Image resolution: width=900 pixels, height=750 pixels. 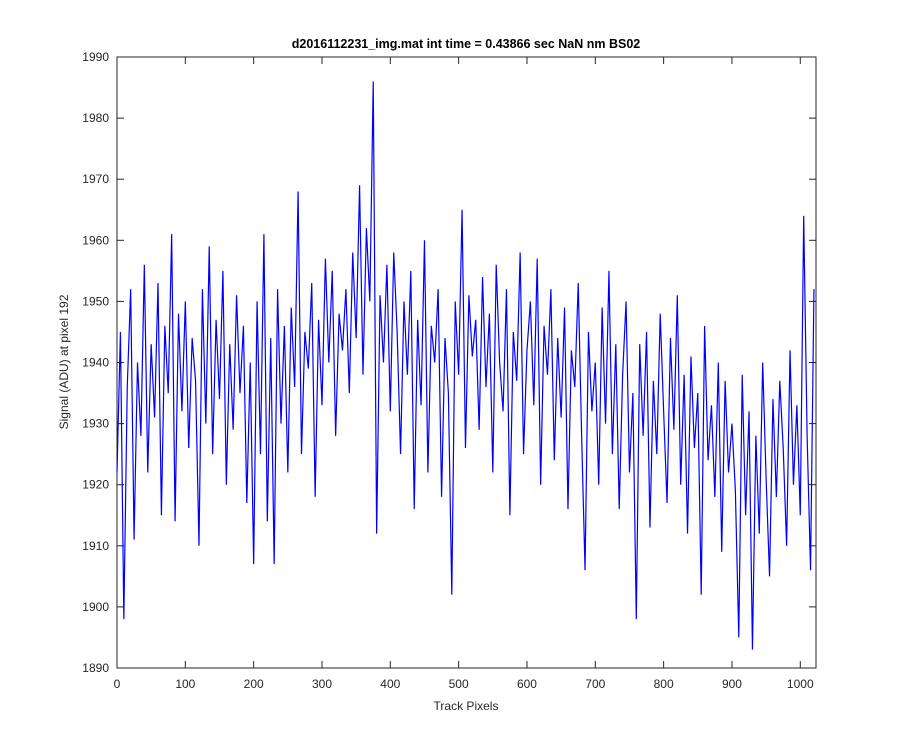 I want to click on x-tick-label: 300, so click(x=322, y=684).